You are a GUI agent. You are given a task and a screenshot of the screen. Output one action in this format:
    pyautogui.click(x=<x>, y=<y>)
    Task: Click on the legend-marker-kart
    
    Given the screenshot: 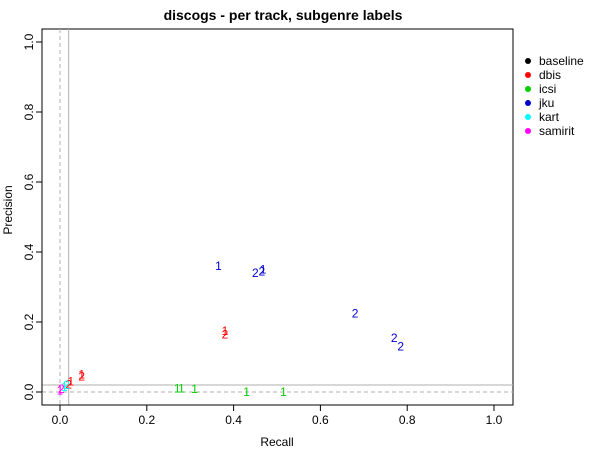 What is the action you would take?
    pyautogui.click(x=528, y=117)
    